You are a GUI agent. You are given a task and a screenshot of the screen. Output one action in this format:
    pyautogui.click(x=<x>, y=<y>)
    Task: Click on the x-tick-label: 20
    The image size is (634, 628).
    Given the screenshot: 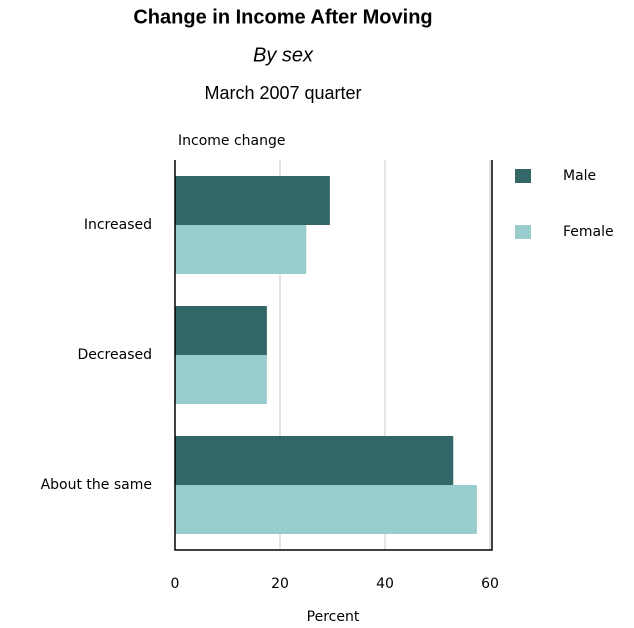 What is the action you would take?
    pyautogui.click(x=280, y=584)
    